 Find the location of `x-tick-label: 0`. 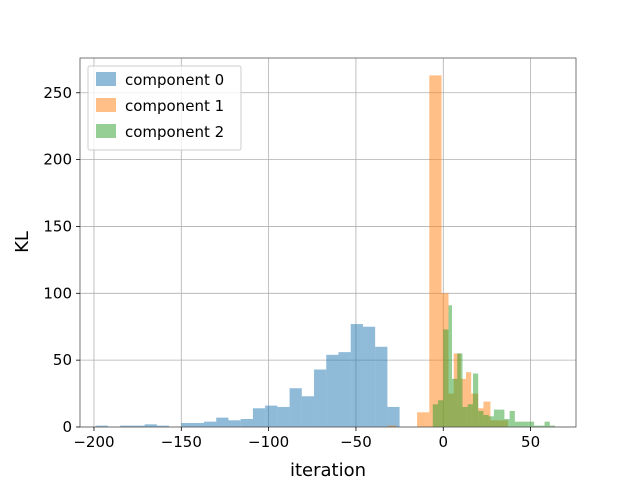

x-tick-label: 0 is located at coordinates (443, 442).